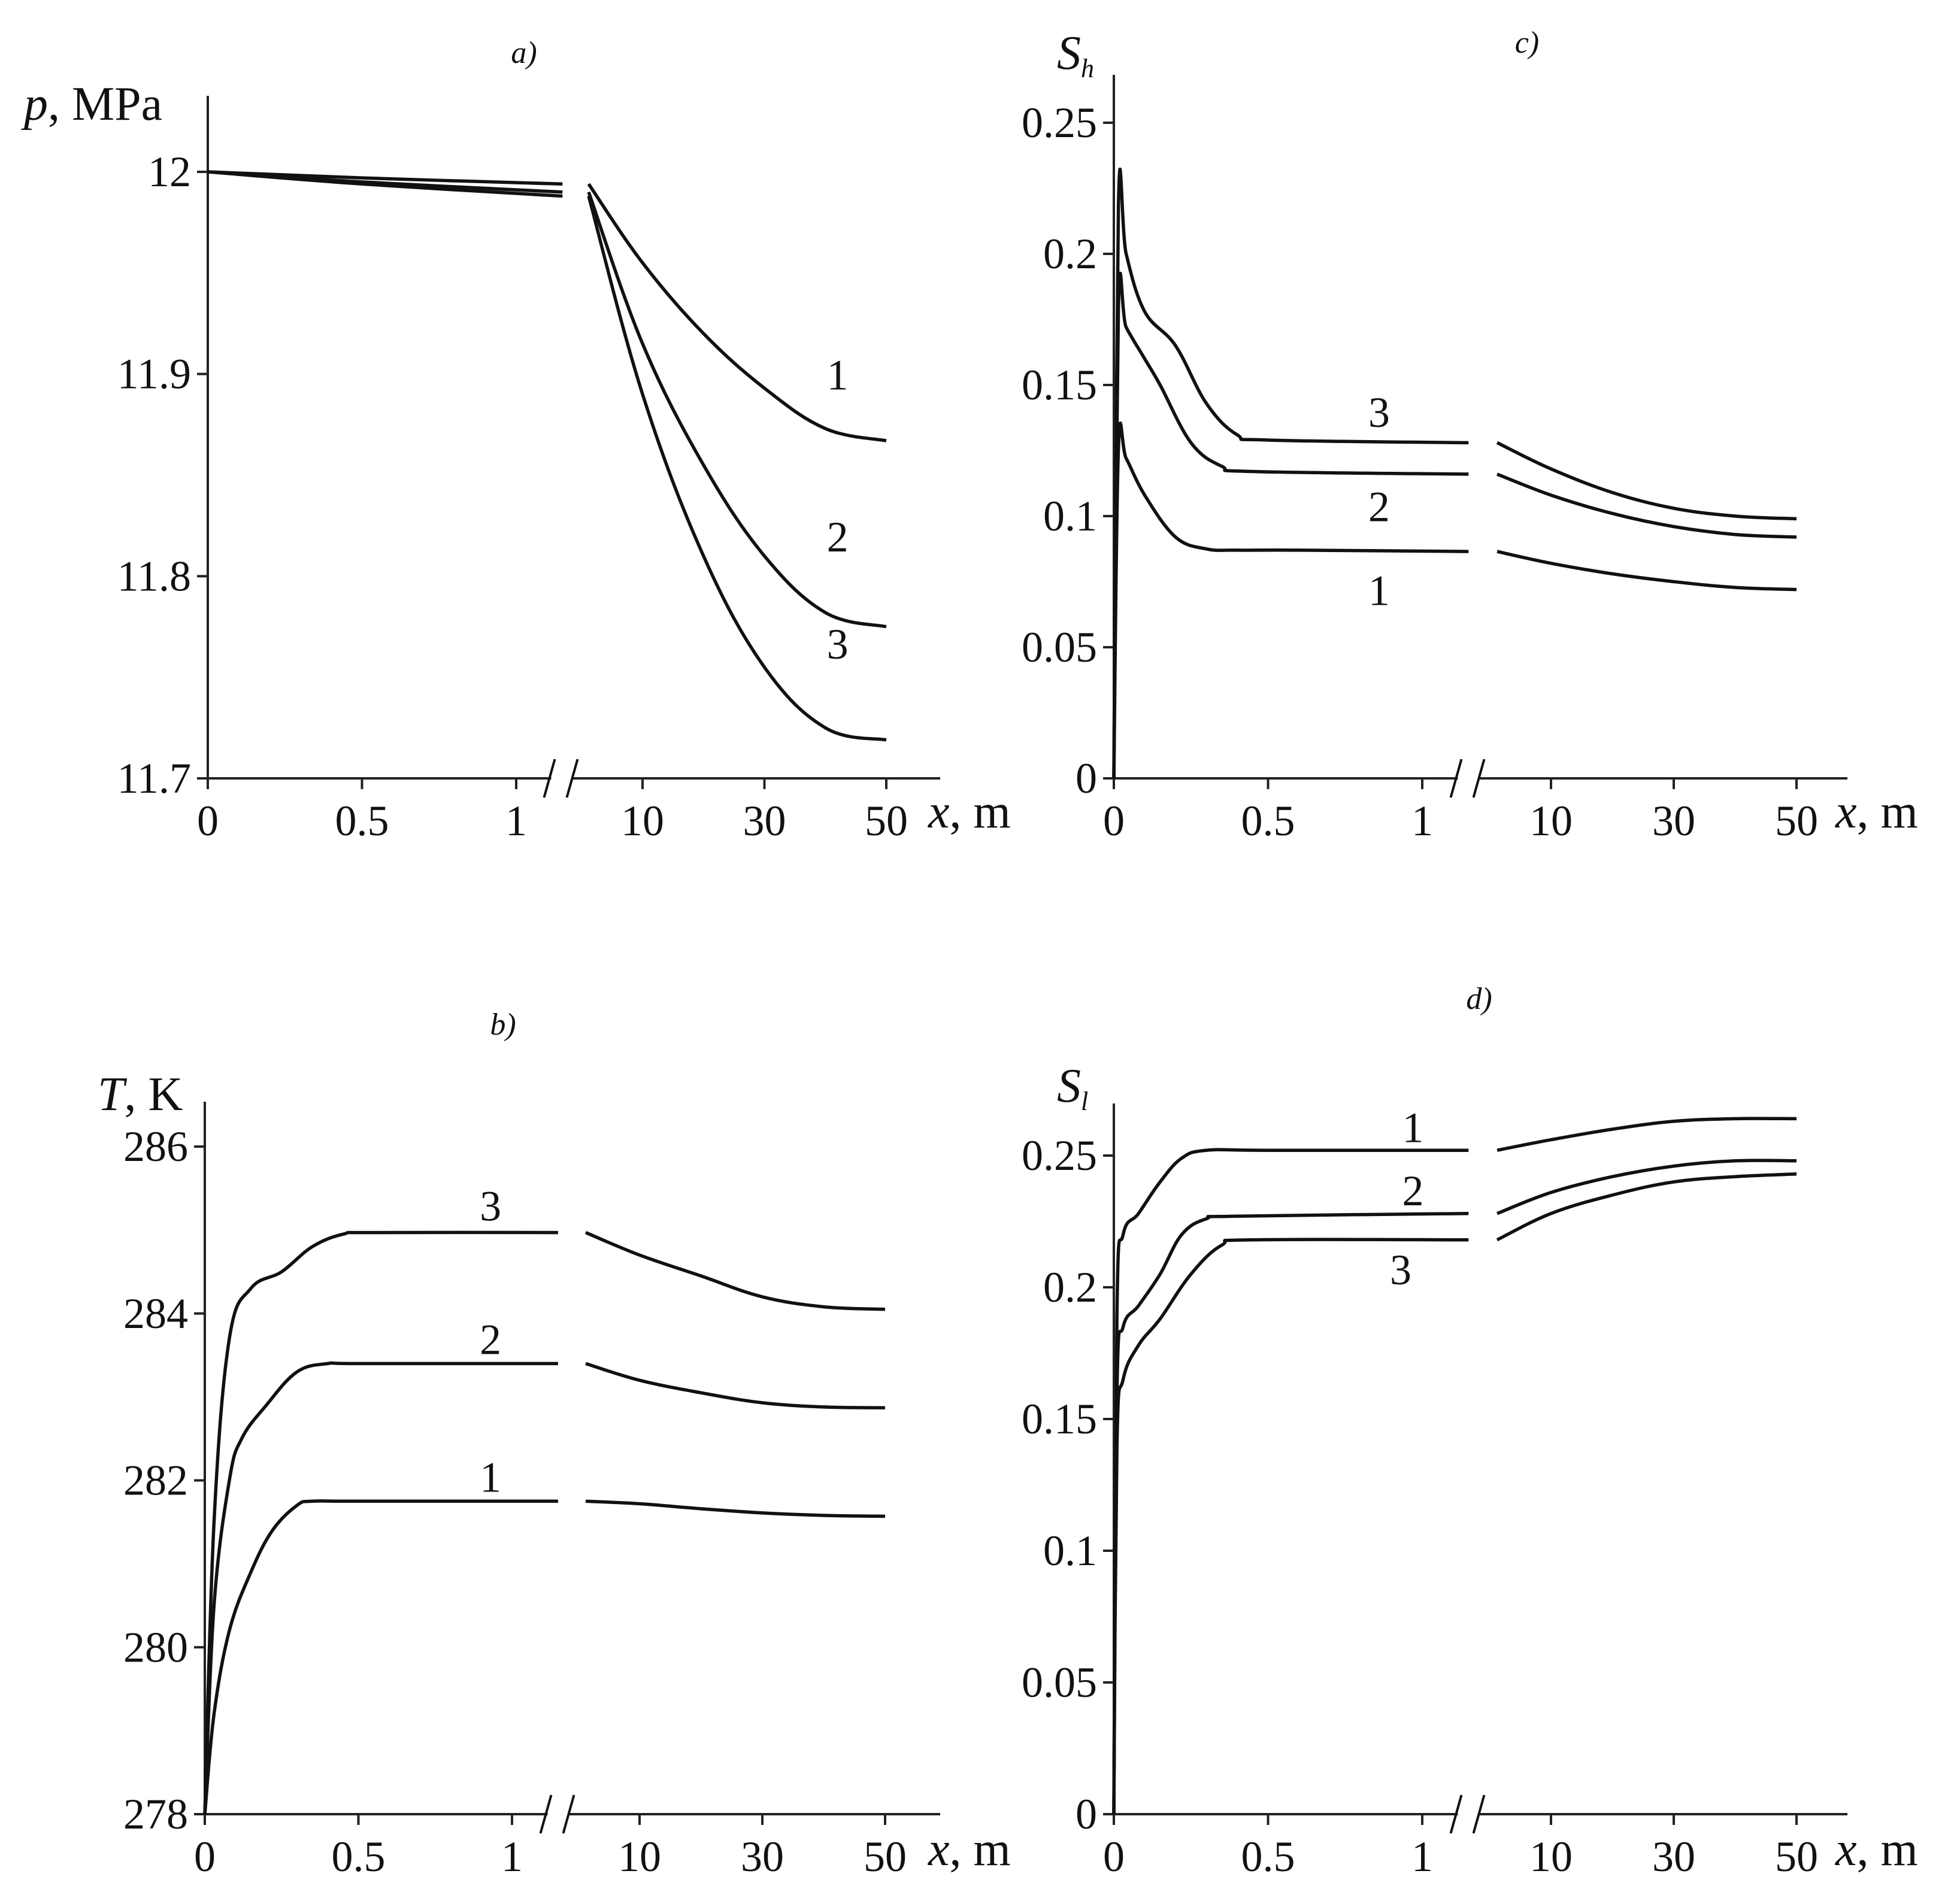 This screenshot has height=1898, width=1960. I want to click on y-axis-label-sub: l, so click(1084, 1101).